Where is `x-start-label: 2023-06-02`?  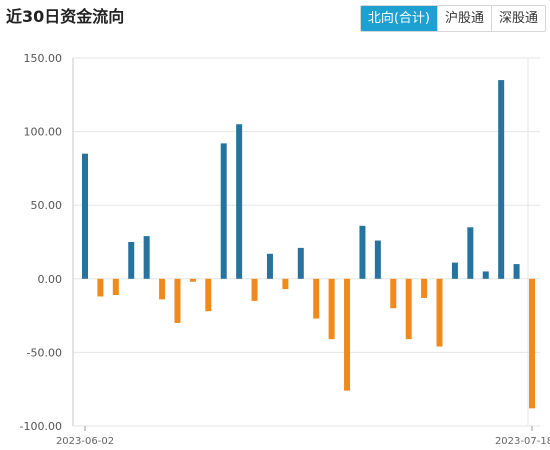
x-start-label: 2023-06-02 is located at coordinates (85, 441).